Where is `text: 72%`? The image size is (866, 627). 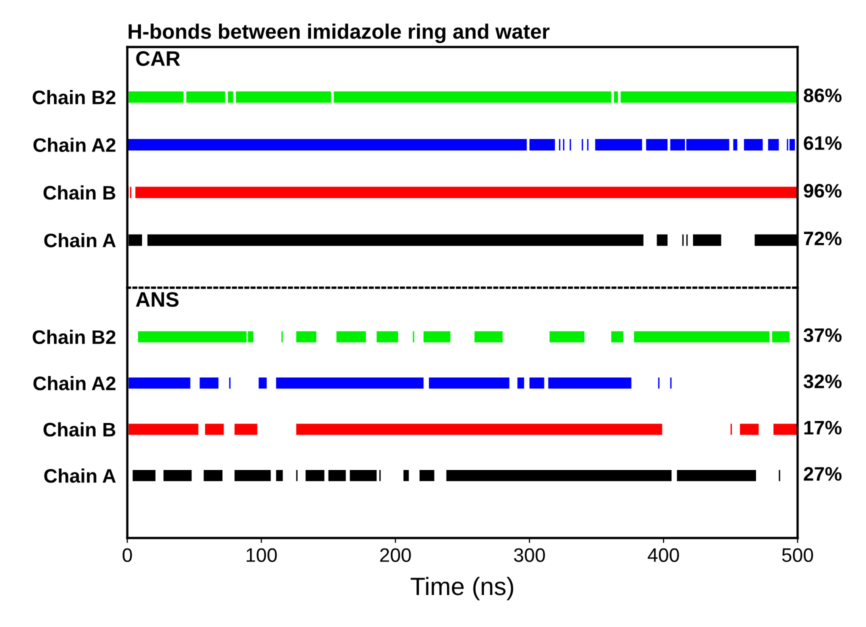
text: 72% is located at coordinates (823, 239).